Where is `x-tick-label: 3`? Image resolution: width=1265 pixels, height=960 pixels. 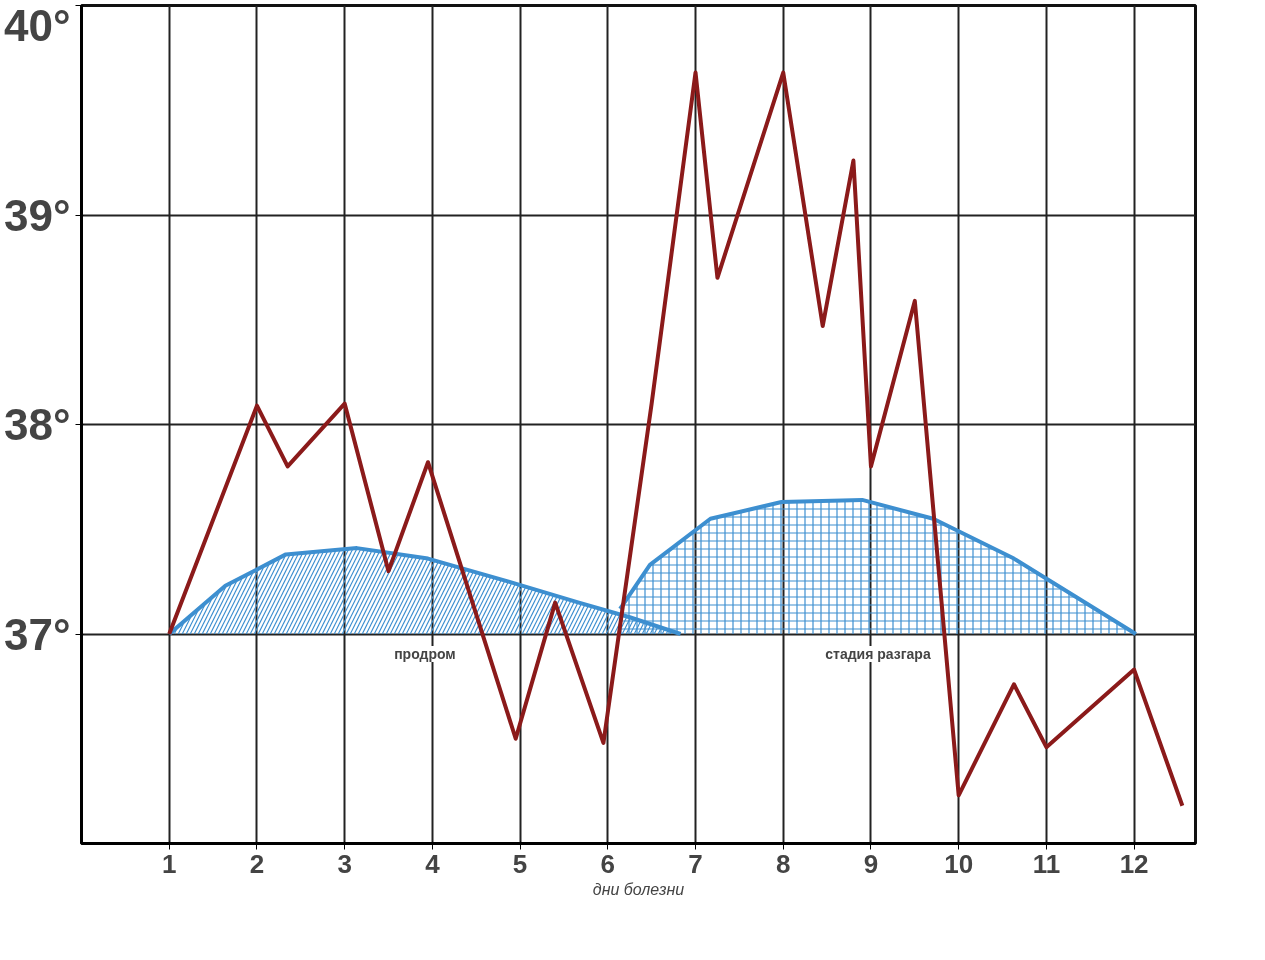
x-tick-label: 3 is located at coordinates (344, 863).